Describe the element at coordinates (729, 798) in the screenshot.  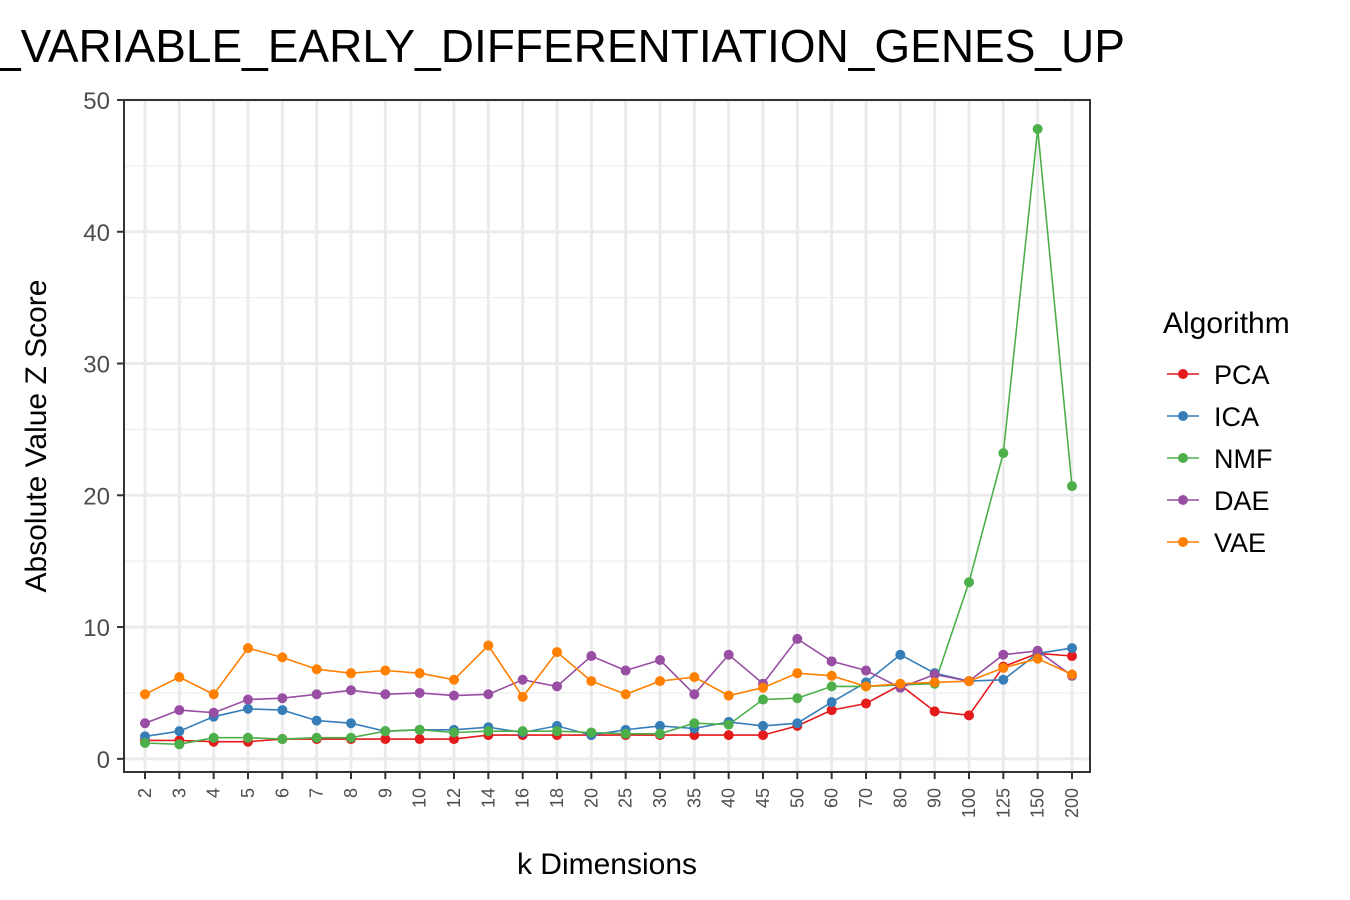
I see `x-tick-label: 40` at that location.